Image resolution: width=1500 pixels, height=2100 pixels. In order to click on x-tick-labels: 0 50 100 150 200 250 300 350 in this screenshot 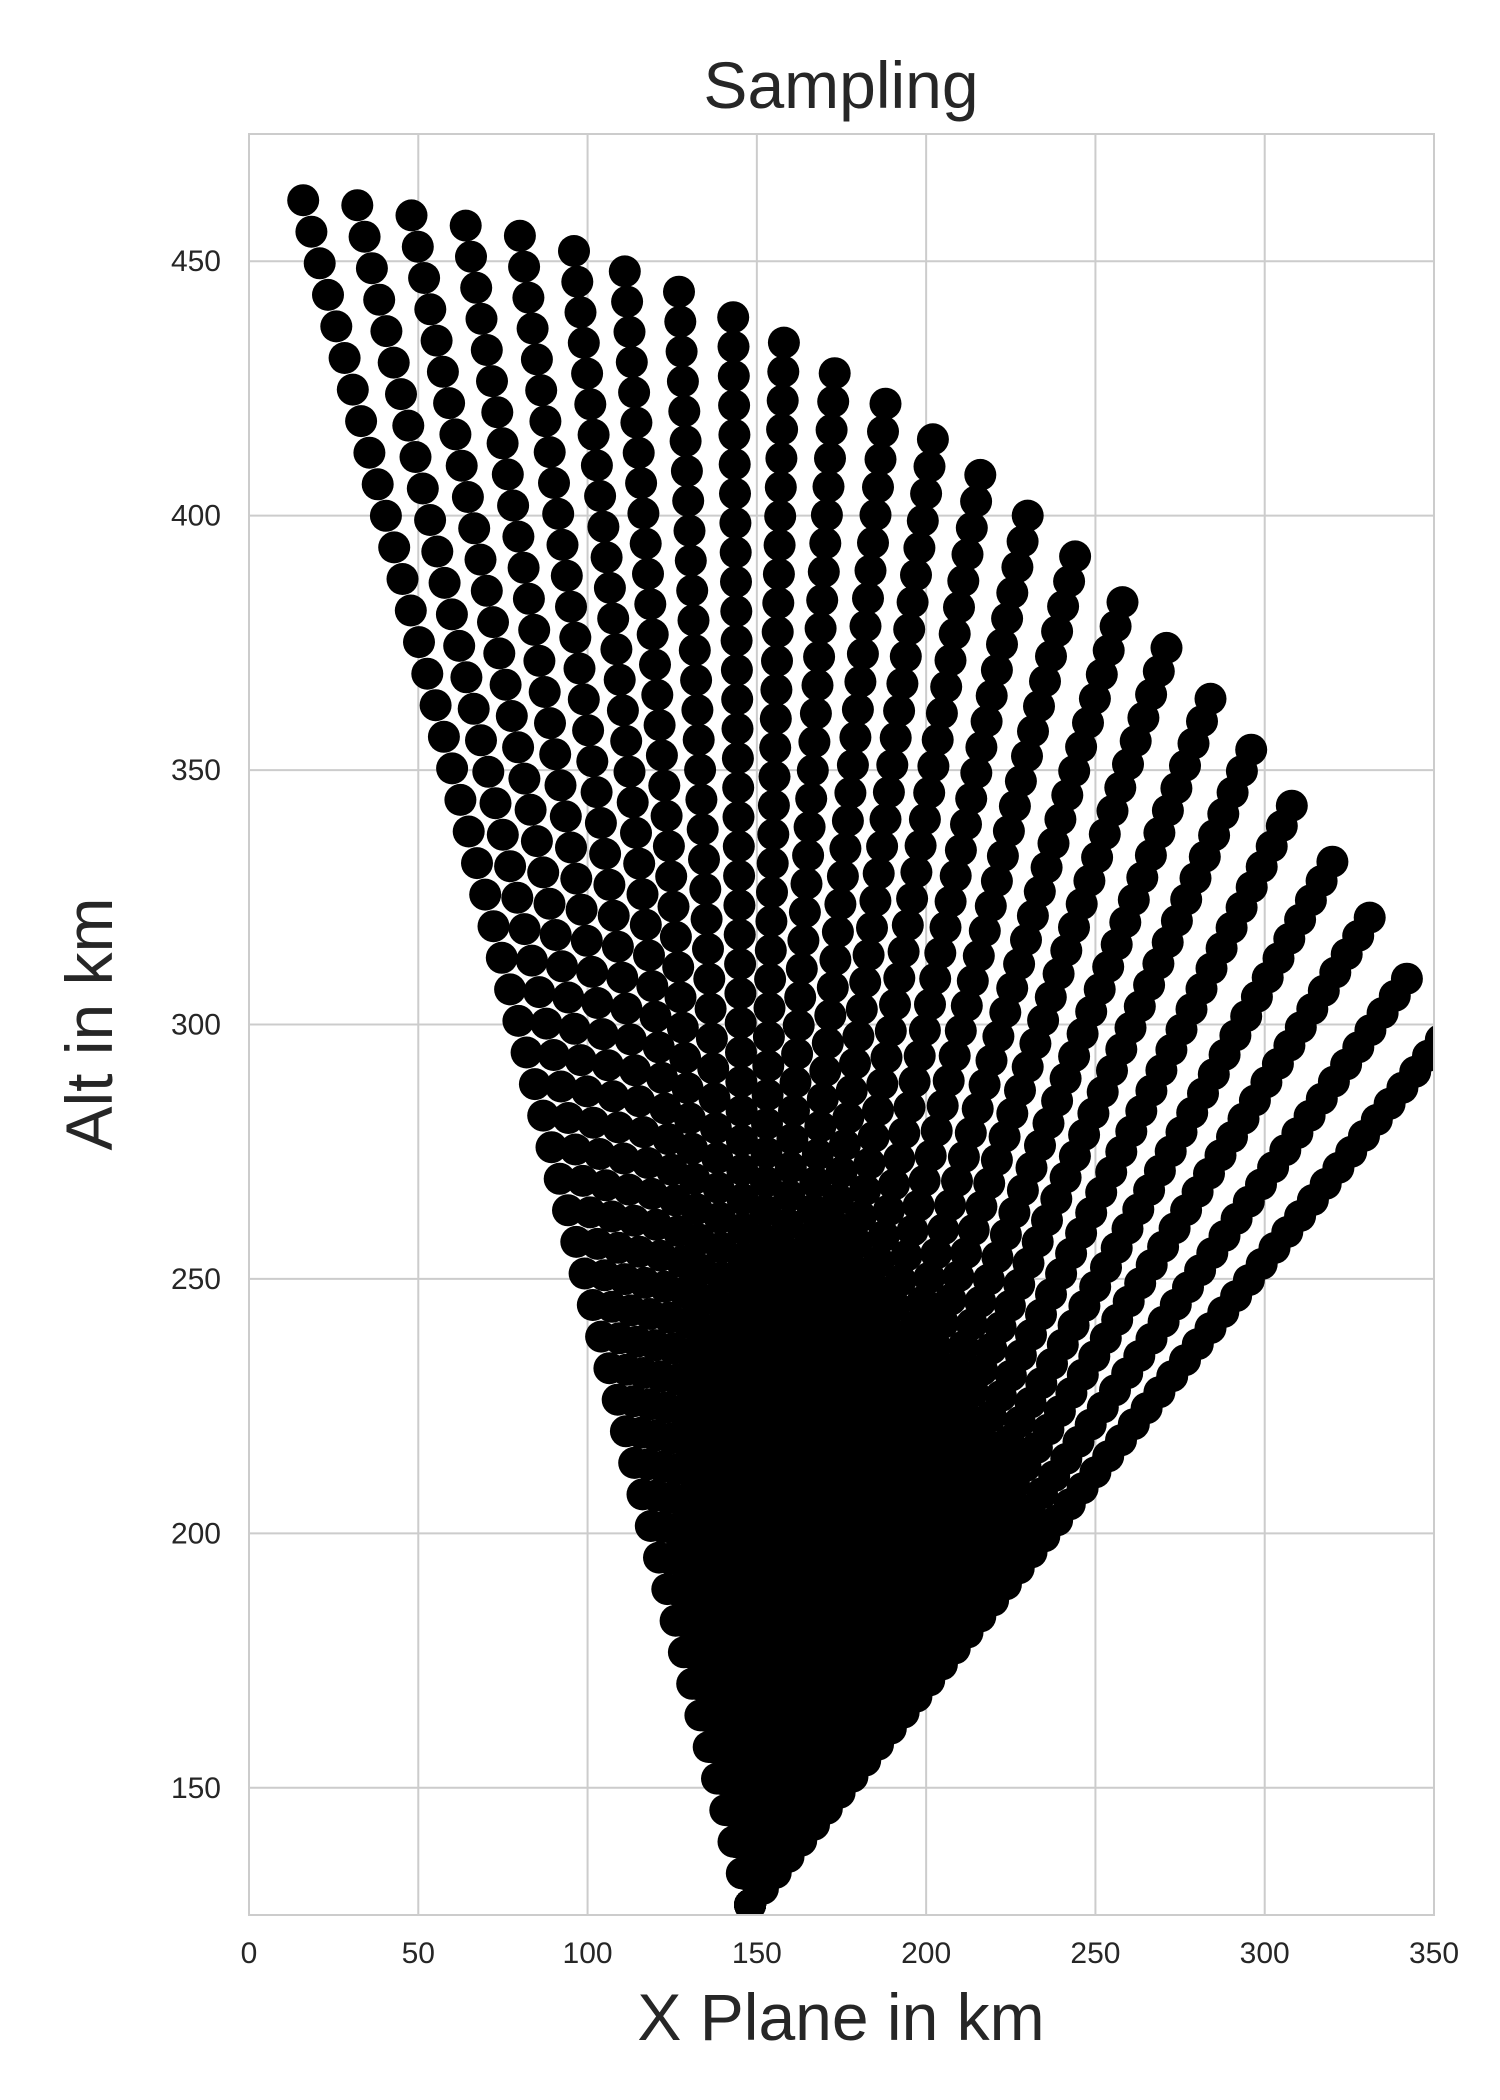, I will do `click(850, 1953)`.